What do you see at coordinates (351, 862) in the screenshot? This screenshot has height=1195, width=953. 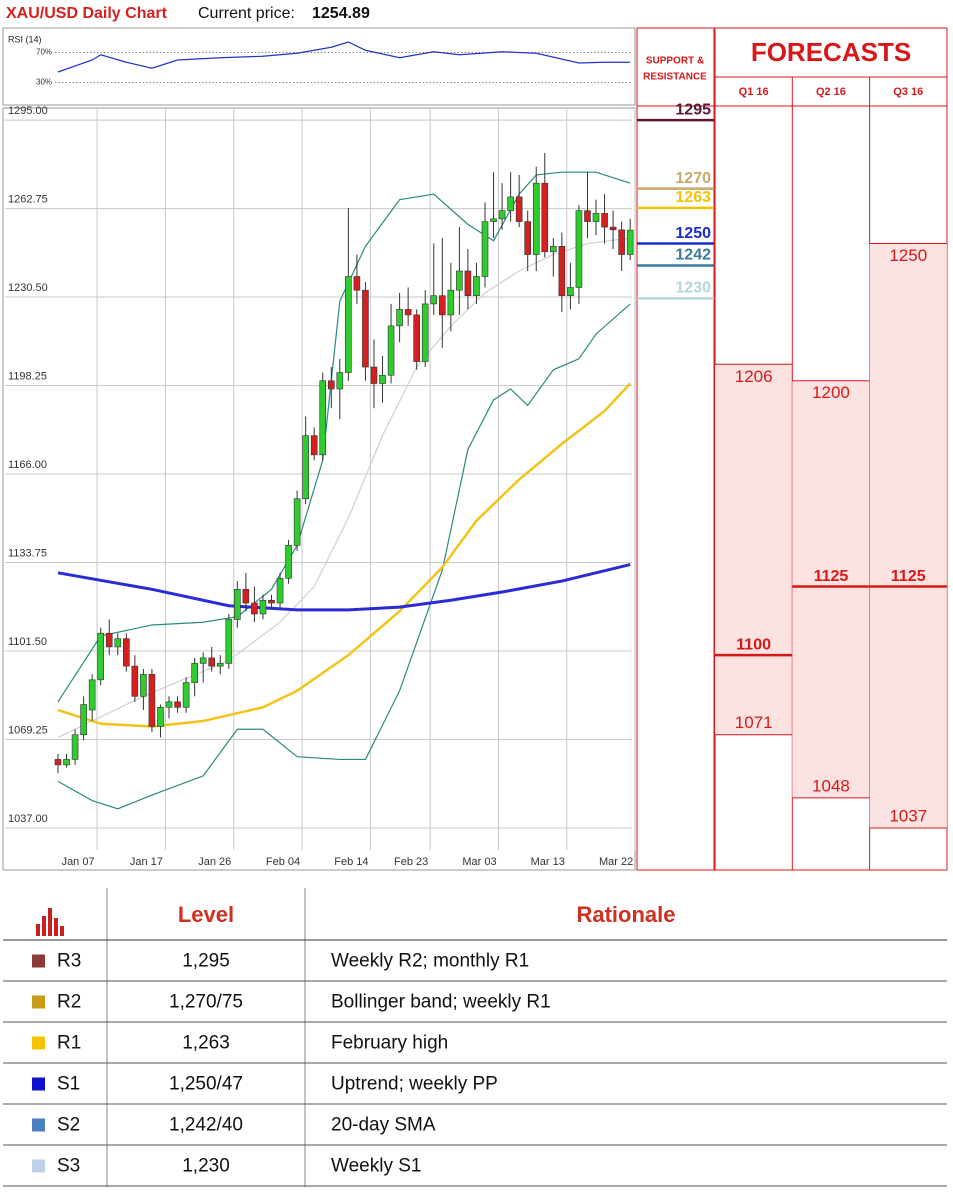 I see `x-tick-label: Feb 14` at bounding box center [351, 862].